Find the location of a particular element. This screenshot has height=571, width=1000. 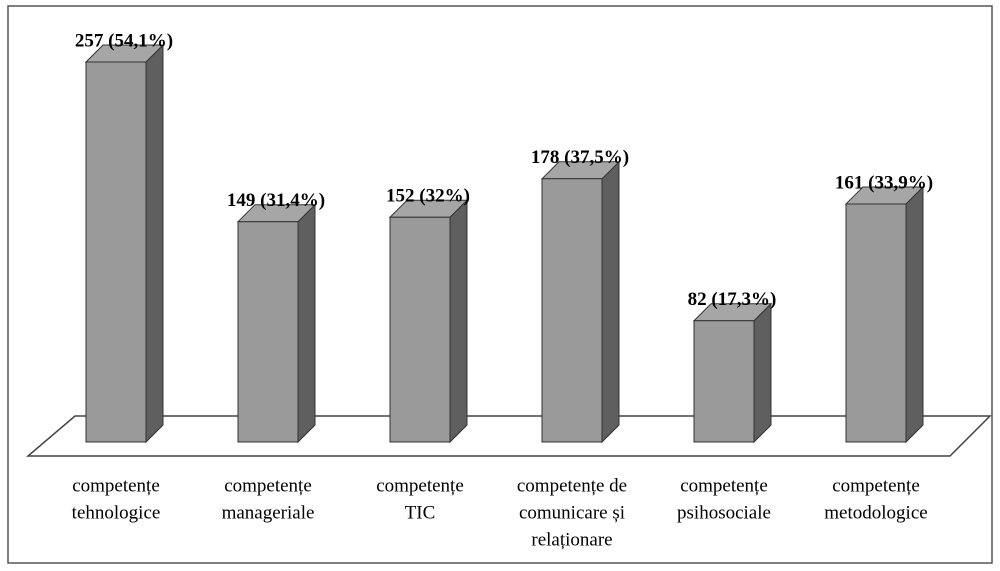

value-label: 161 (33,9%) is located at coordinates (884, 182).